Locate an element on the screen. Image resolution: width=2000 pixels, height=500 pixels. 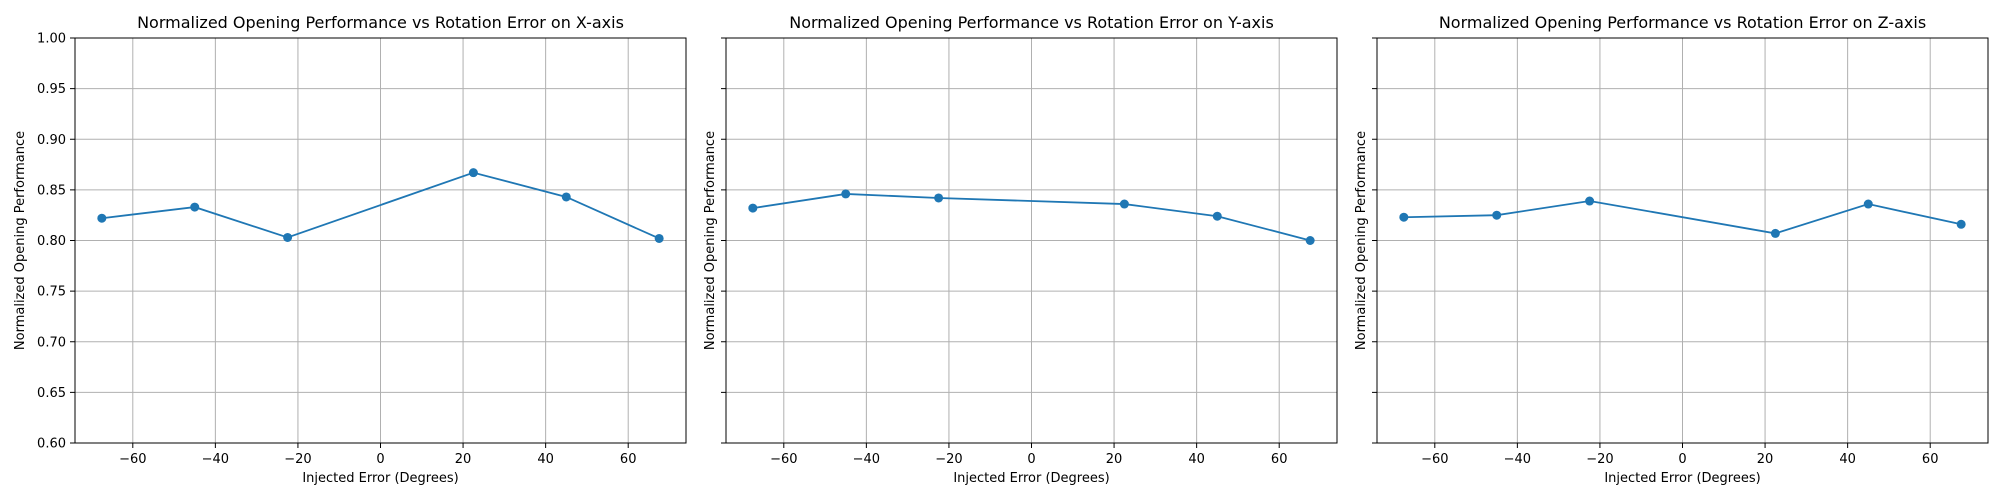
y-tick-label: 0.90 is located at coordinates (51, 140).